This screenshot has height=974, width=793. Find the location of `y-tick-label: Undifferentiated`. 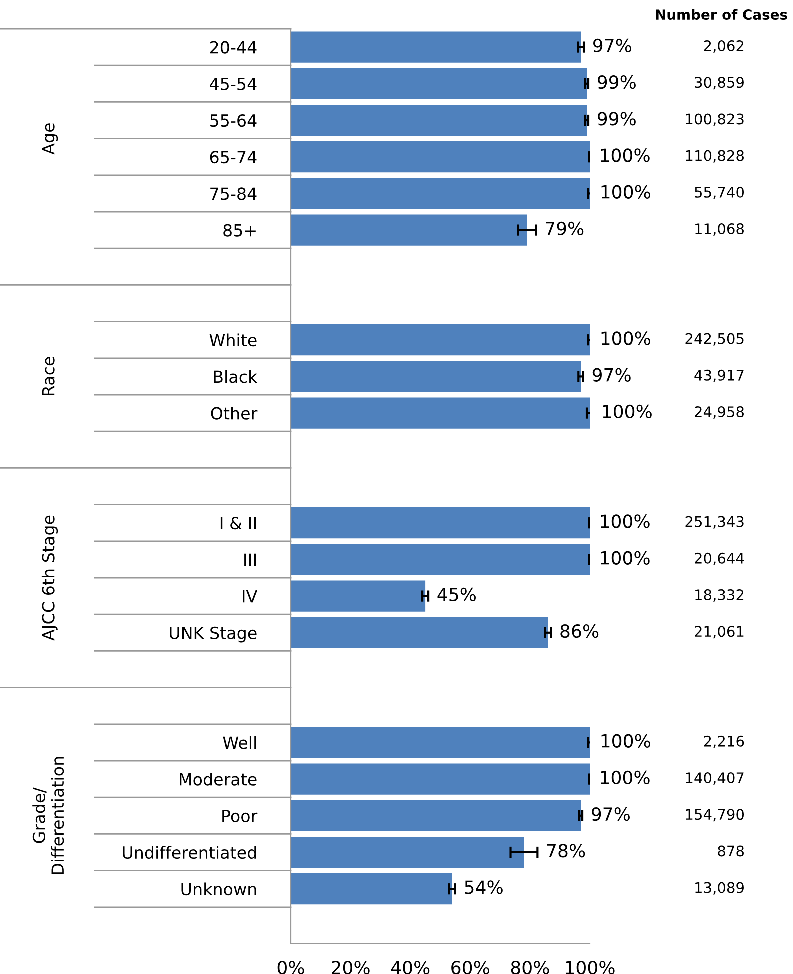

y-tick-label: Undifferentiated is located at coordinates (189, 853).